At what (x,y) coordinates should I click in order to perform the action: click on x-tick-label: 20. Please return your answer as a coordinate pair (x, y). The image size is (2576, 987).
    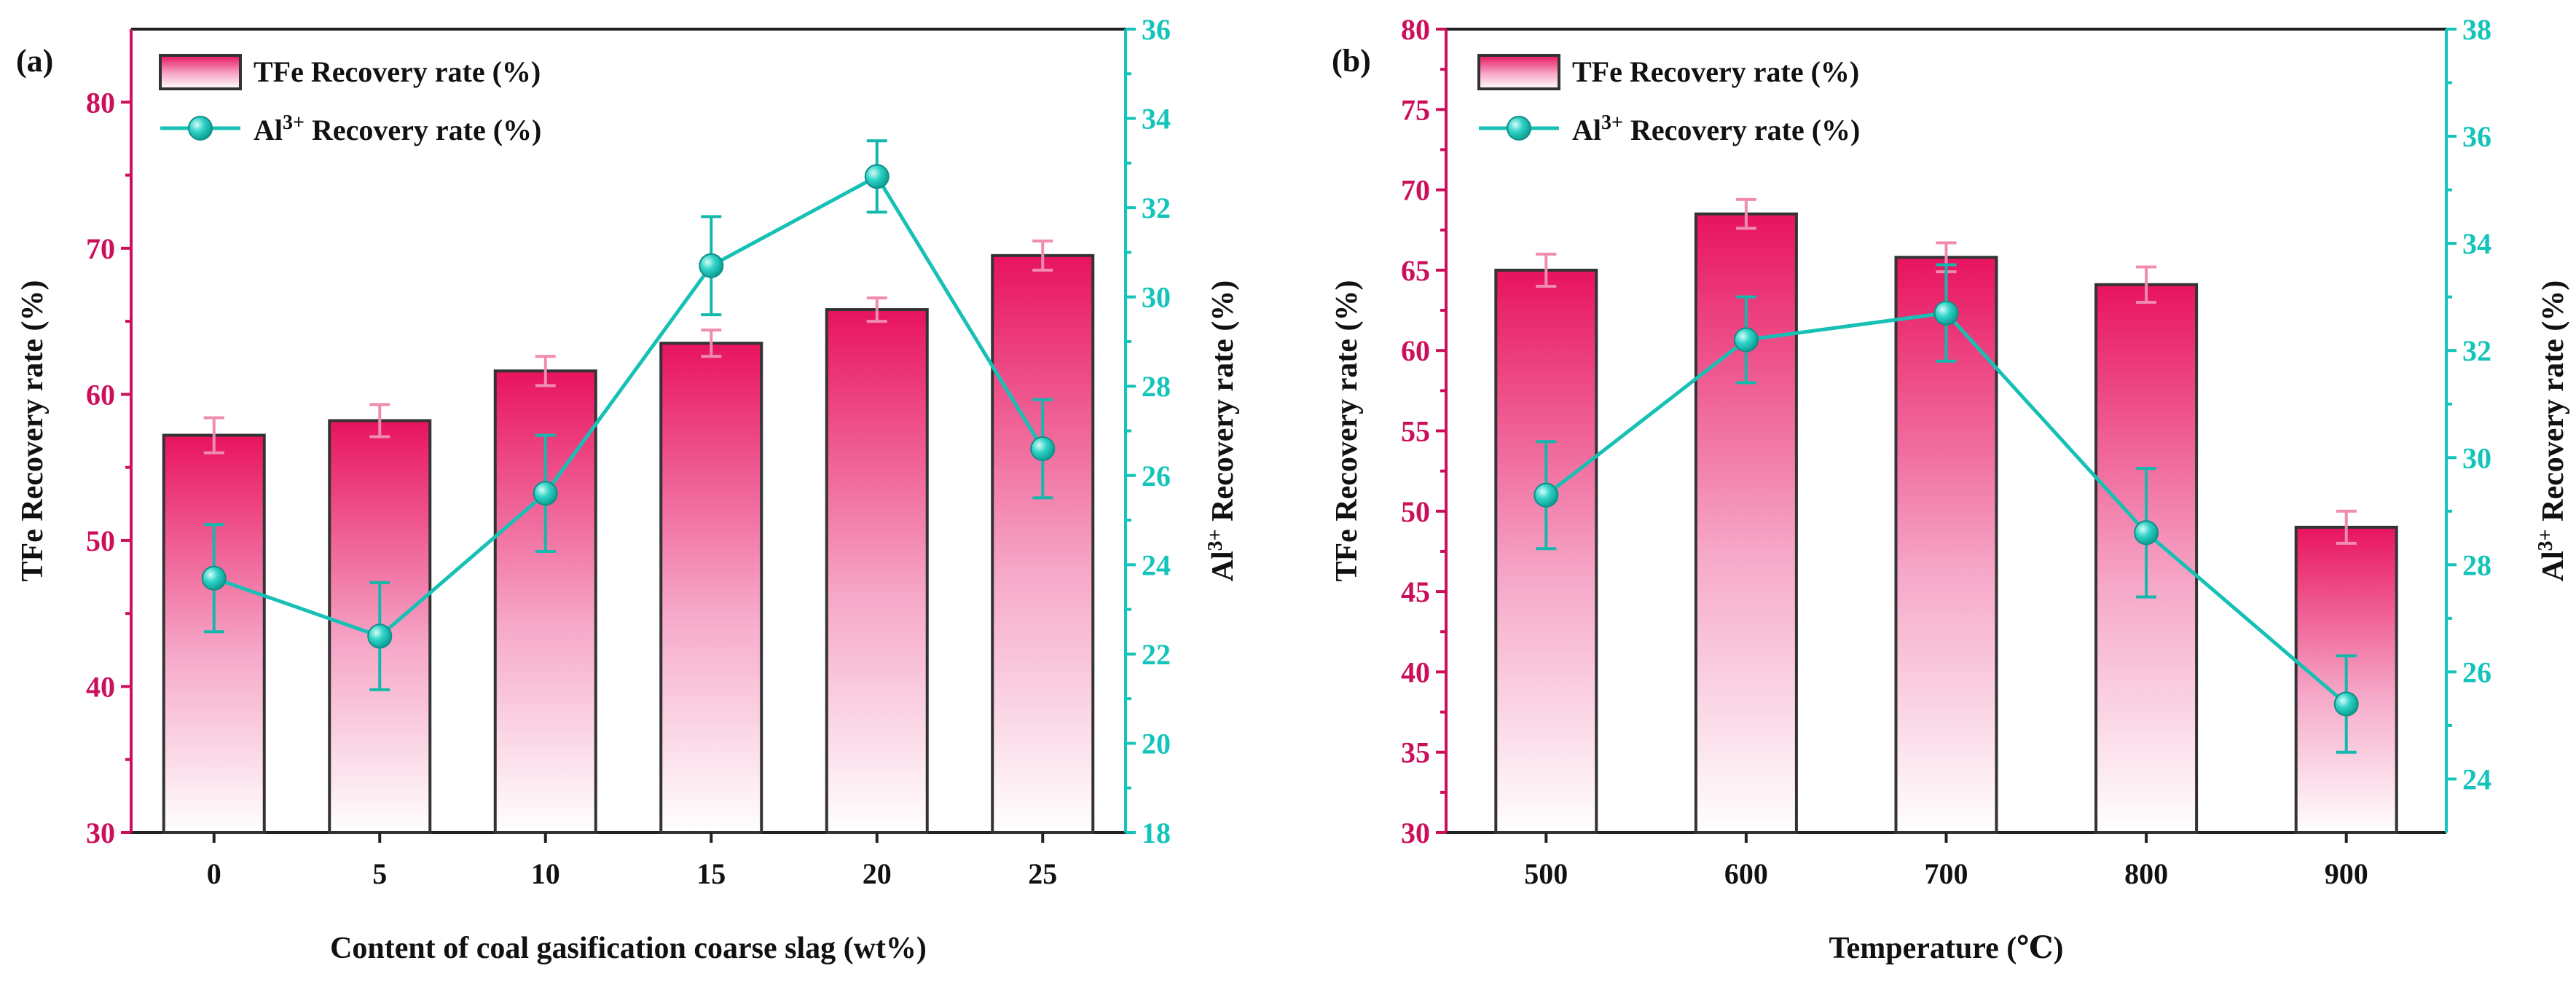
    Looking at the image, I should click on (877, 873).